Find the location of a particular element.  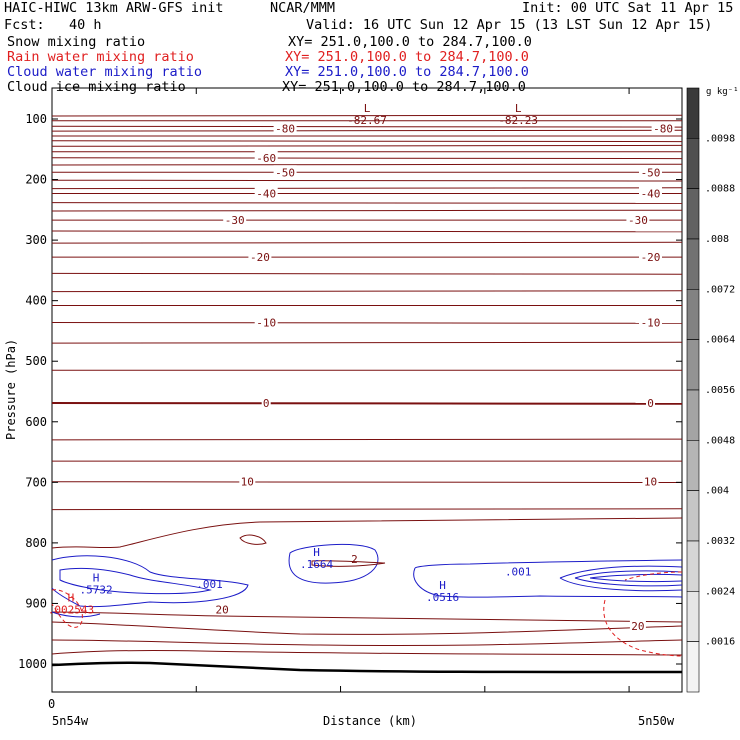

terrain-line is located at coordinates (367, 667).